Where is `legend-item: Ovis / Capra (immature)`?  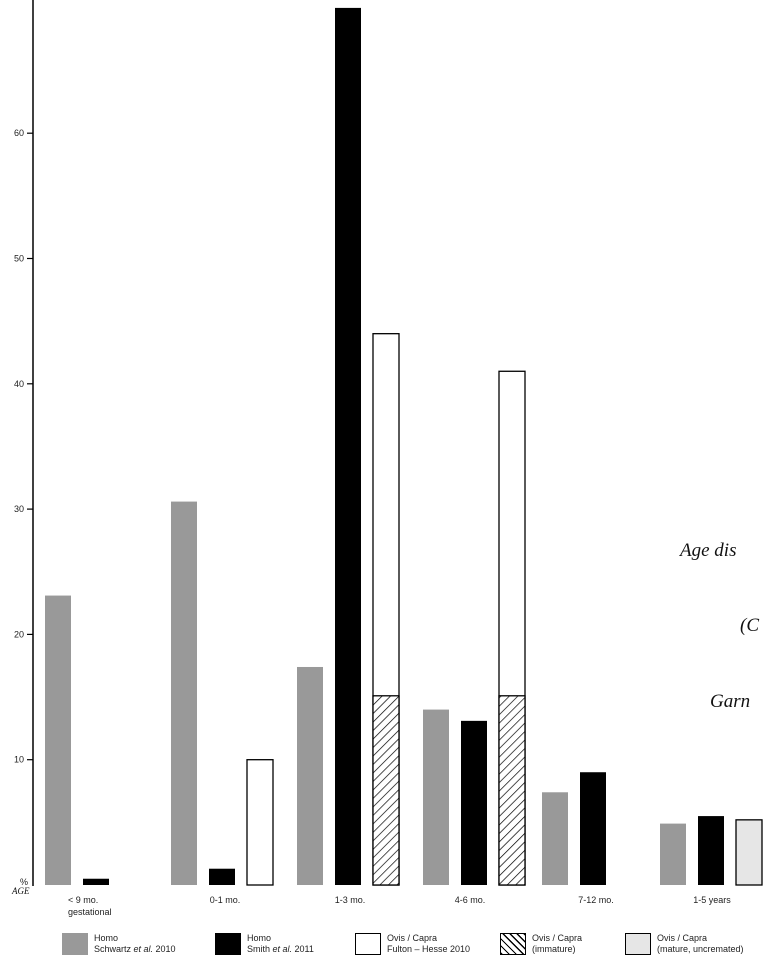
legend-item: Ovis / Capra (immature) is located at coordinates (541, 946).